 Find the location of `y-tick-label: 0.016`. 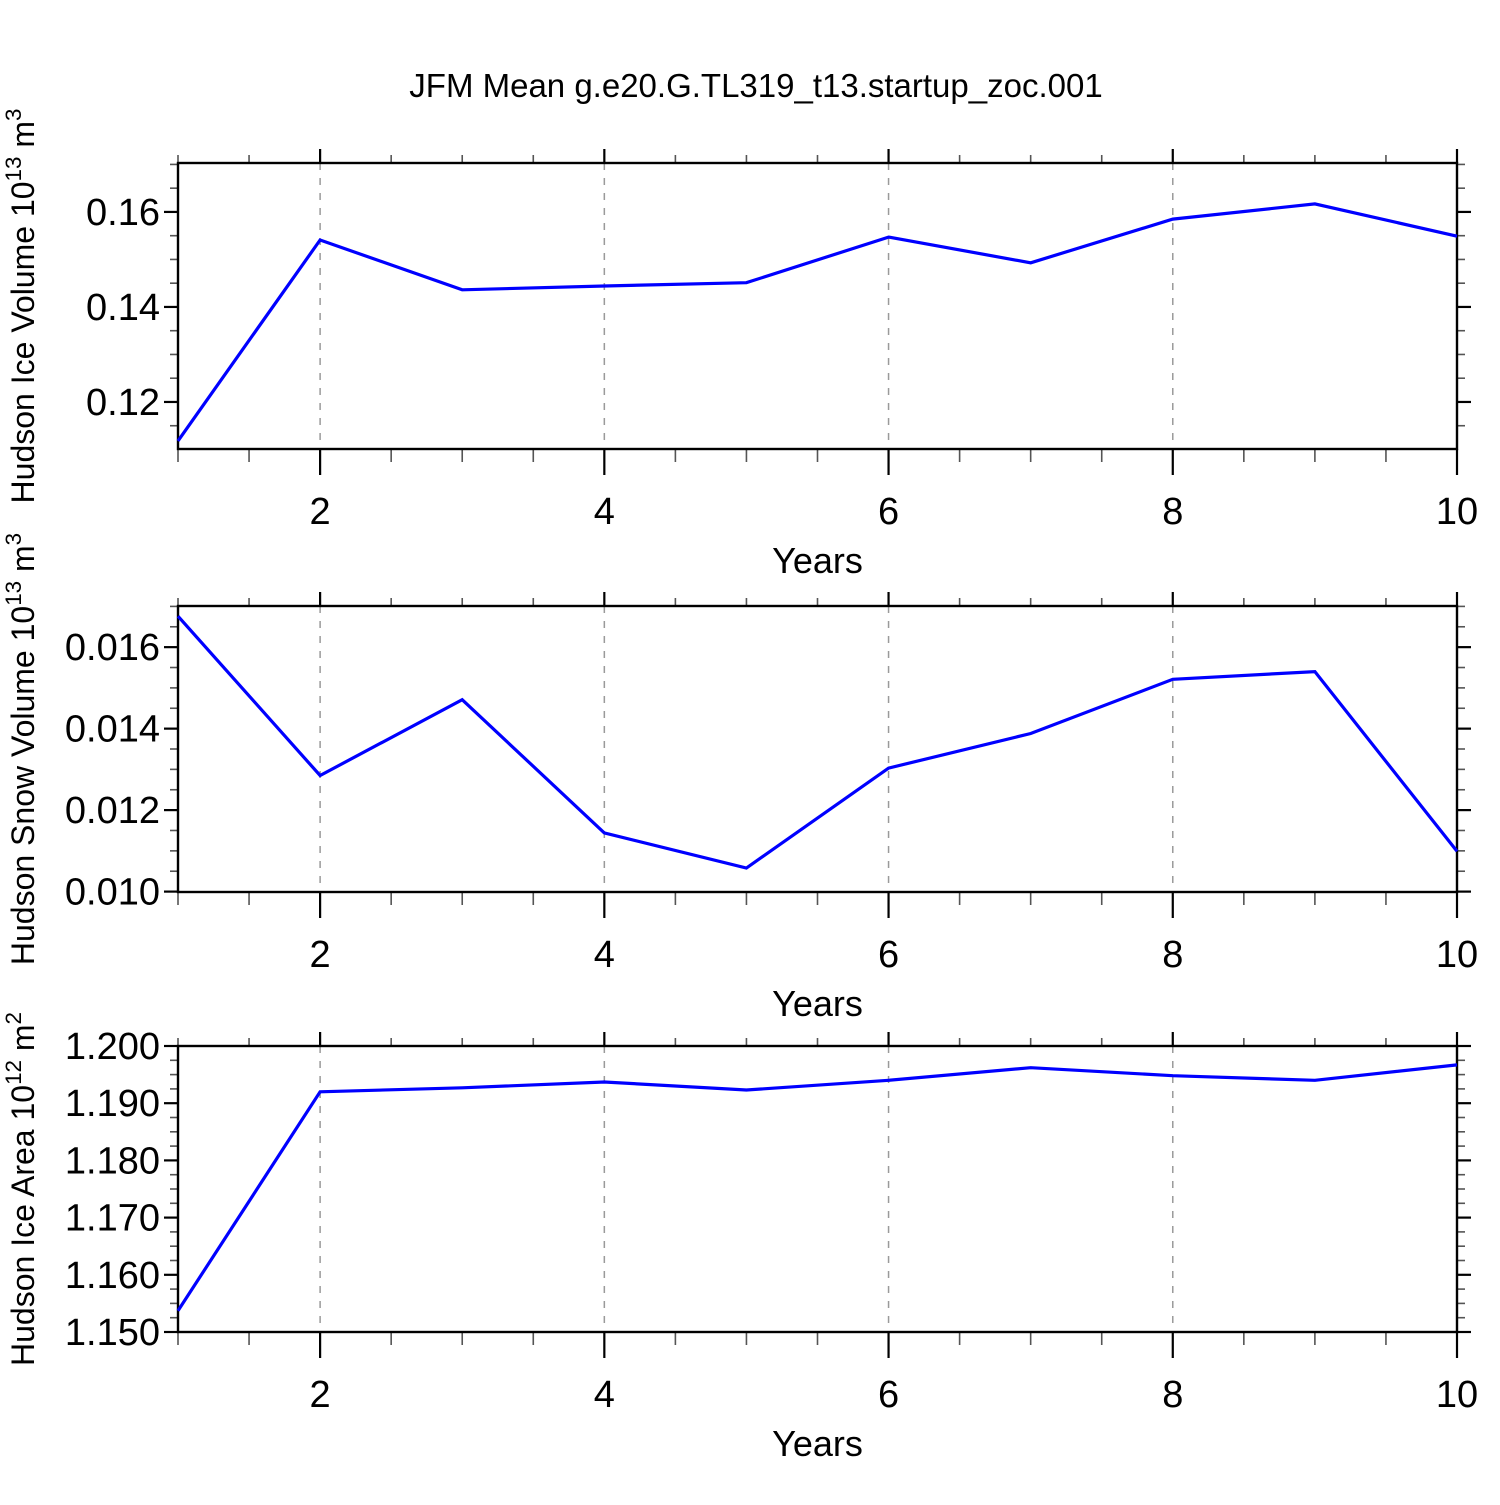

y-tick-label: 0.016 is located at coordinates (112, 648).